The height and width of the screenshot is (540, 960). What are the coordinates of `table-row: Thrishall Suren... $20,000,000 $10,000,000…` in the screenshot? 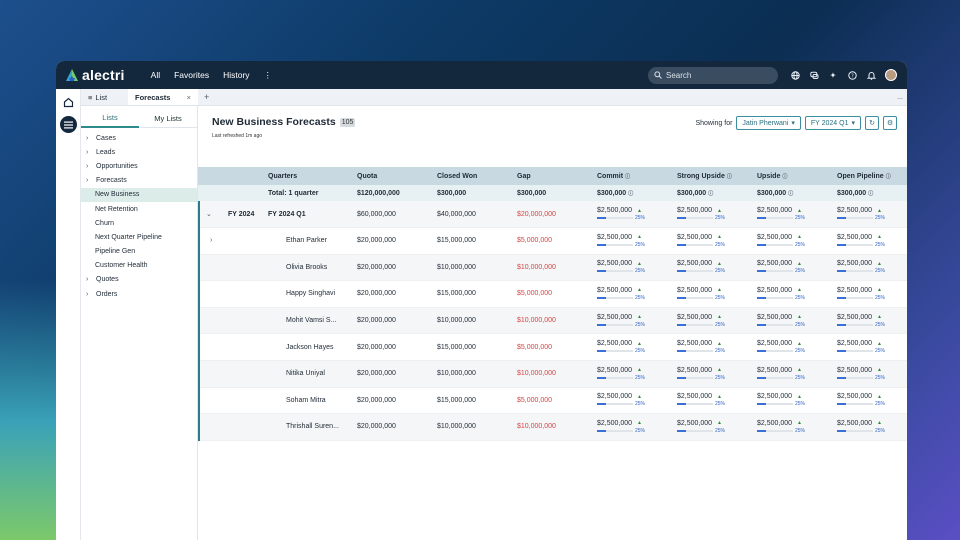 It's located at (552, 427).